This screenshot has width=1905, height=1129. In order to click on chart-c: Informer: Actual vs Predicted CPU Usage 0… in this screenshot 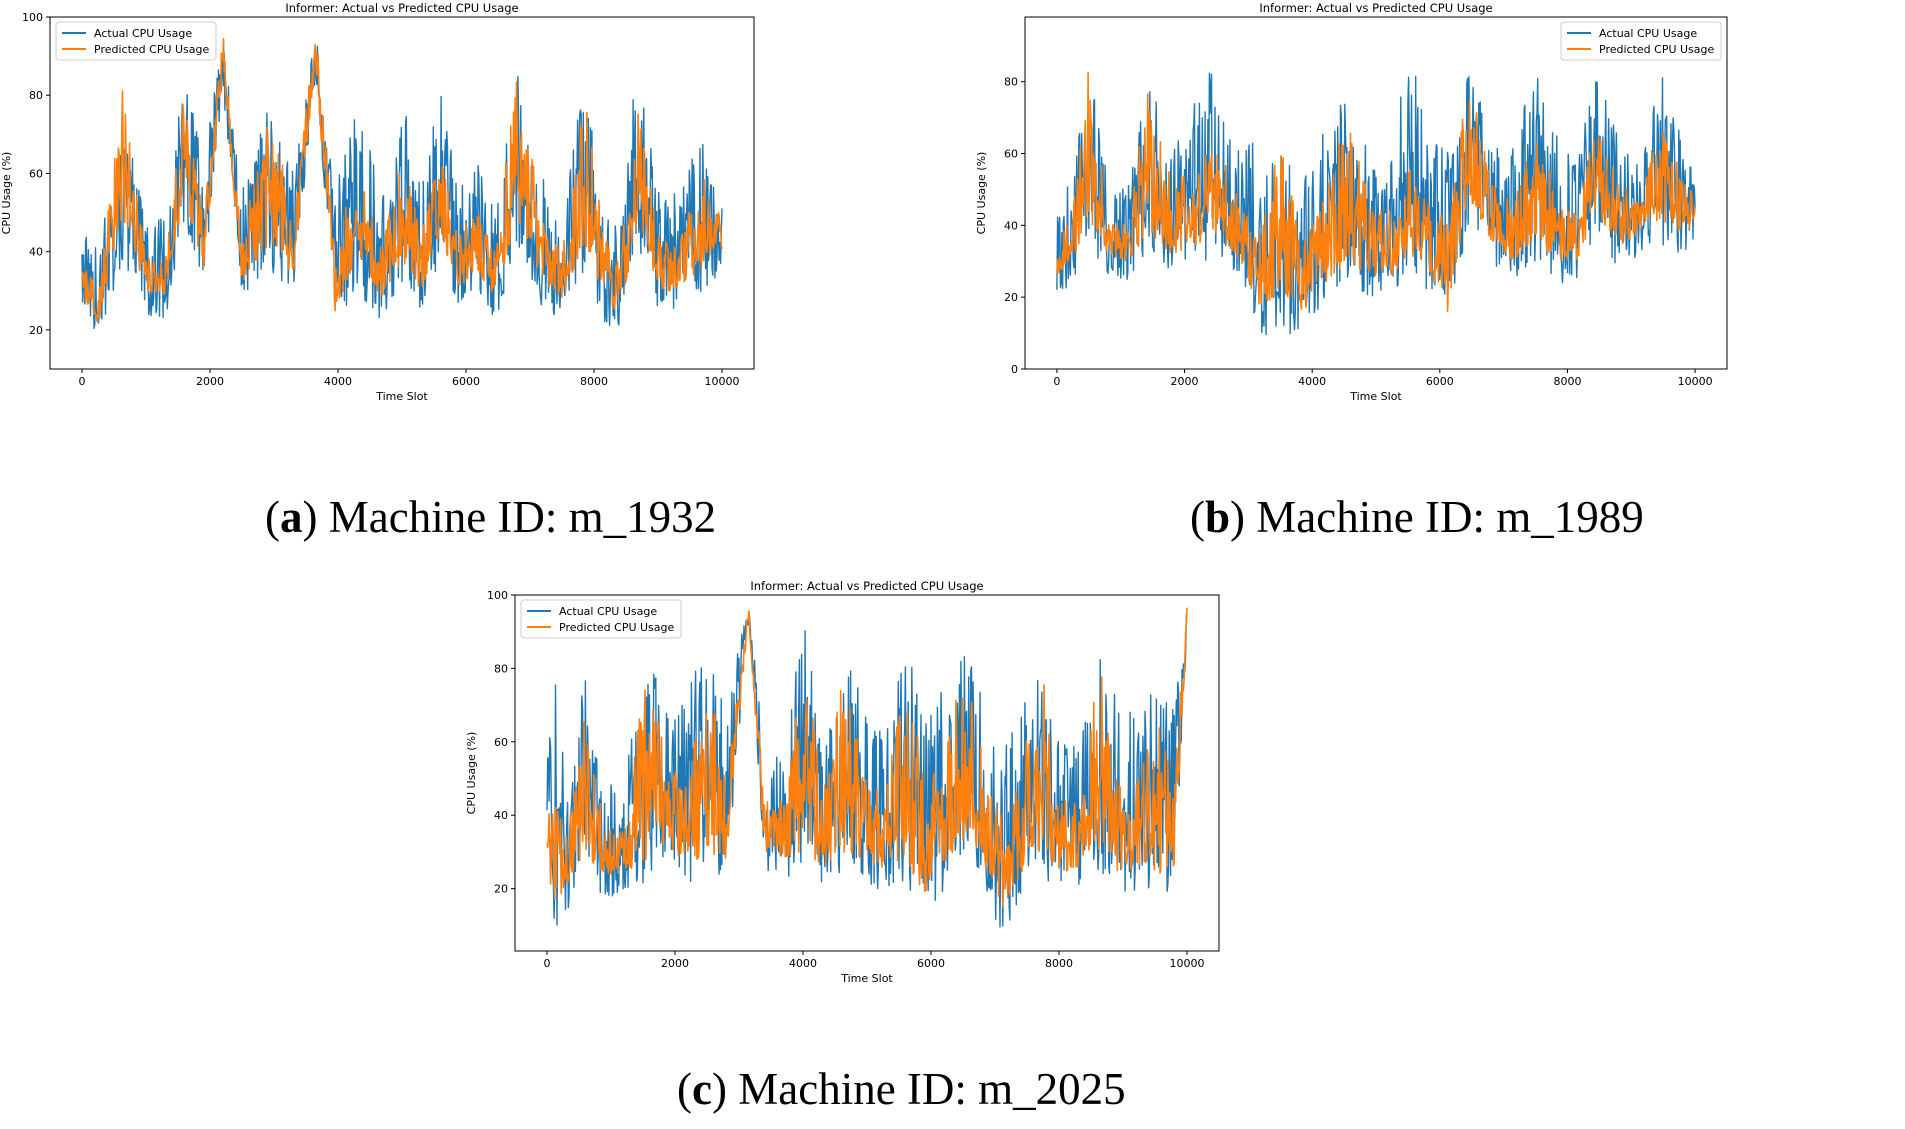, I will do `click(842, 782)`.